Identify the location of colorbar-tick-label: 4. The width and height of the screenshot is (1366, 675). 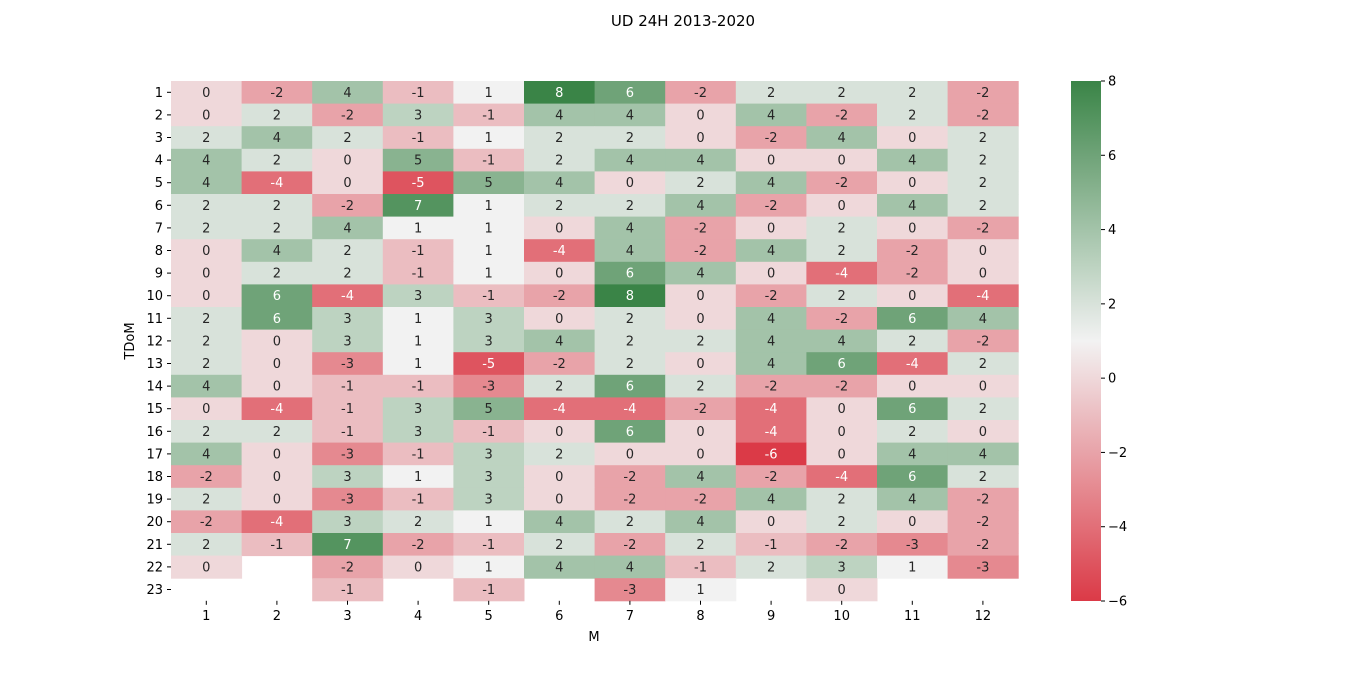
(1112, 230).